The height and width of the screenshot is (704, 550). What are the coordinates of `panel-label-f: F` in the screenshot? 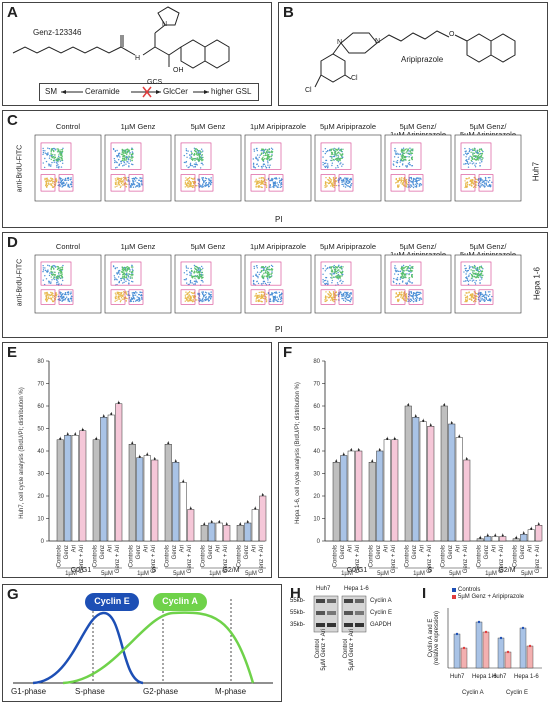 It's located at (288, 352).